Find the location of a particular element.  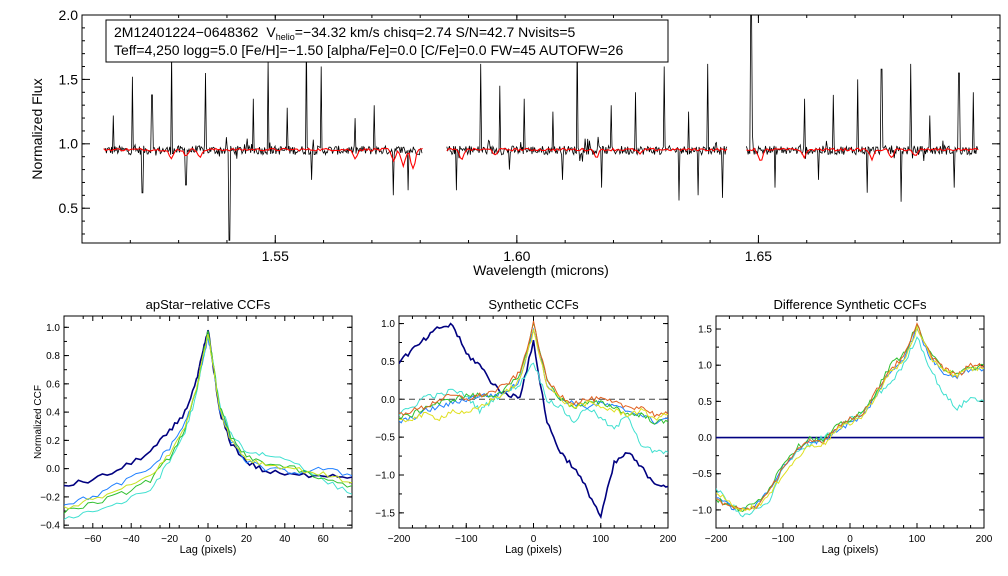

apstar_ccf-ytick-label: 0.4 is located at coordinates (53, 413).